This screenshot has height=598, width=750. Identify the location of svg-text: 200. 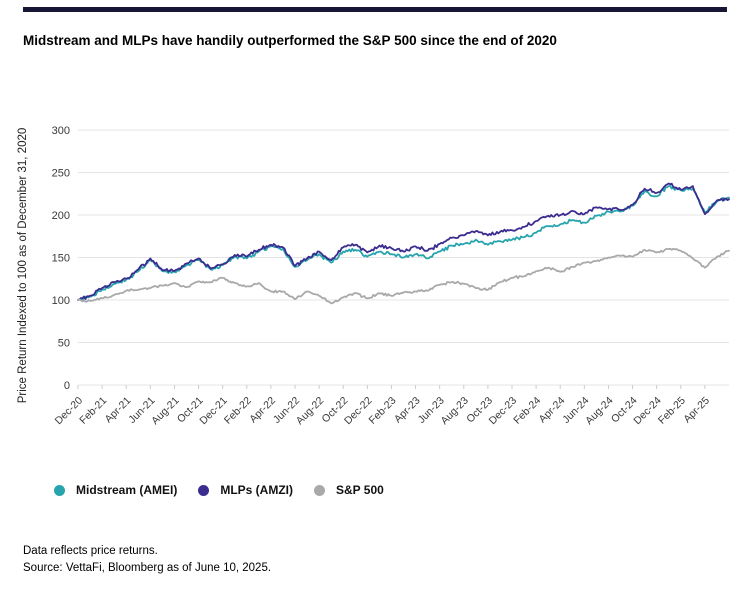
(61, 216).